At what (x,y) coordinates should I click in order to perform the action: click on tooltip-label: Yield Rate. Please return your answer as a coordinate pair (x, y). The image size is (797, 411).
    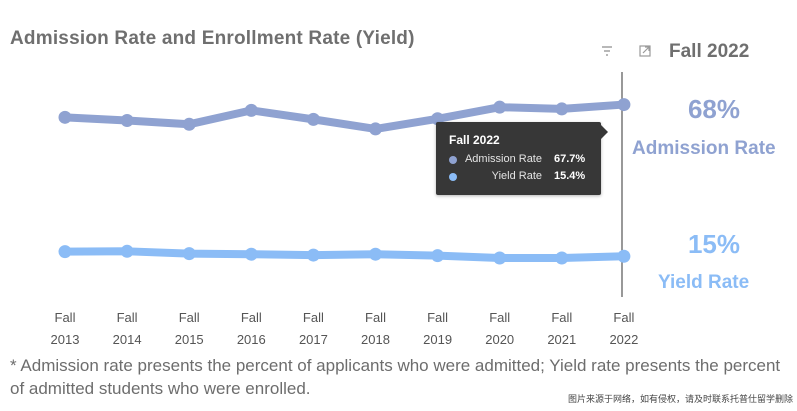
    Looking at the image, I should click on (516, 176).